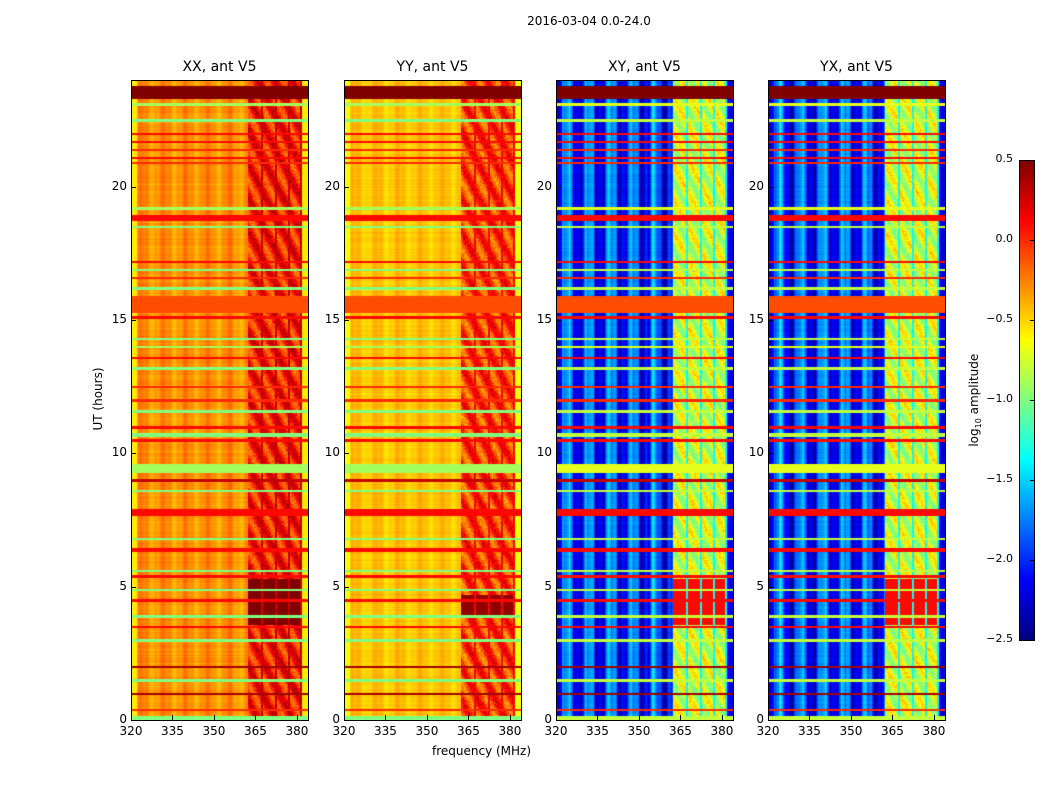 The height and width of the screenshot is (800, 1050). I want to click on heatmap-yx, so click(856, 400).